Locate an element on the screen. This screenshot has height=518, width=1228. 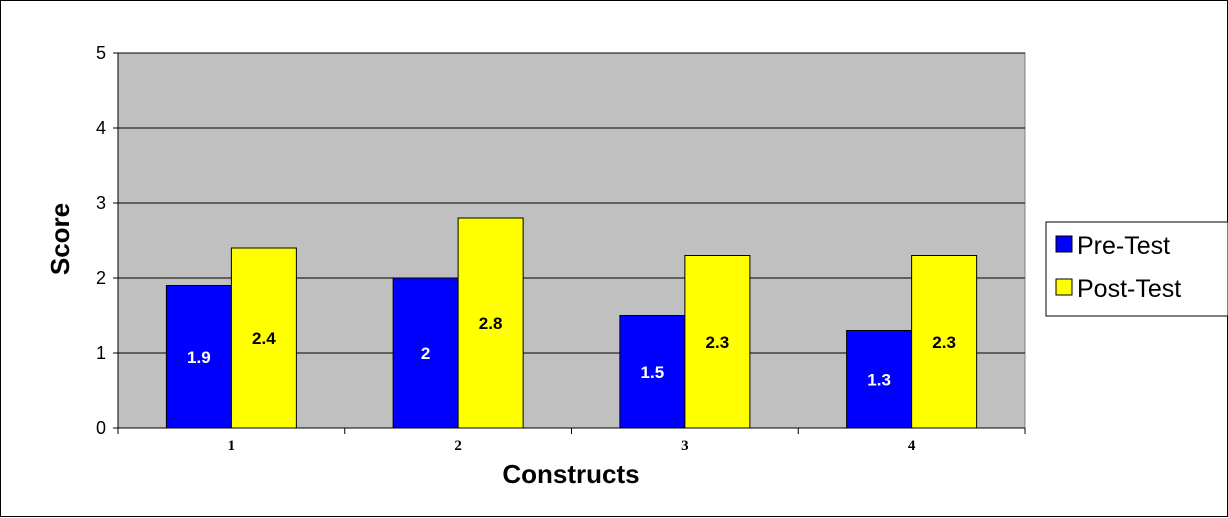
legend-swatch-post-test is located at coordinates (1064, 287).